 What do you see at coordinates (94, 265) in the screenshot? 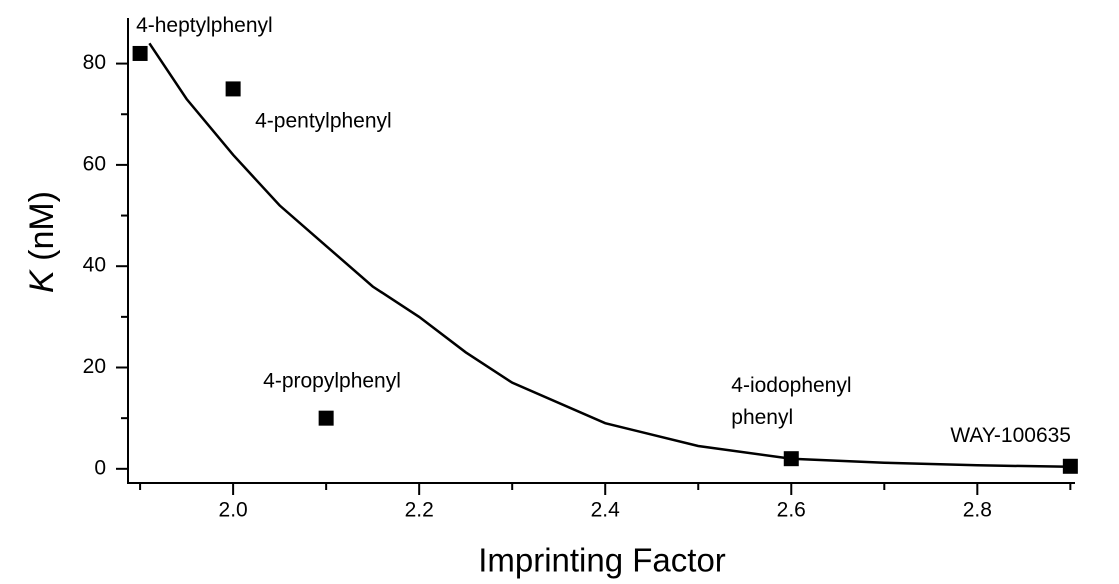
I see `y-tick-label: 40` at bounding box center [94, 265].